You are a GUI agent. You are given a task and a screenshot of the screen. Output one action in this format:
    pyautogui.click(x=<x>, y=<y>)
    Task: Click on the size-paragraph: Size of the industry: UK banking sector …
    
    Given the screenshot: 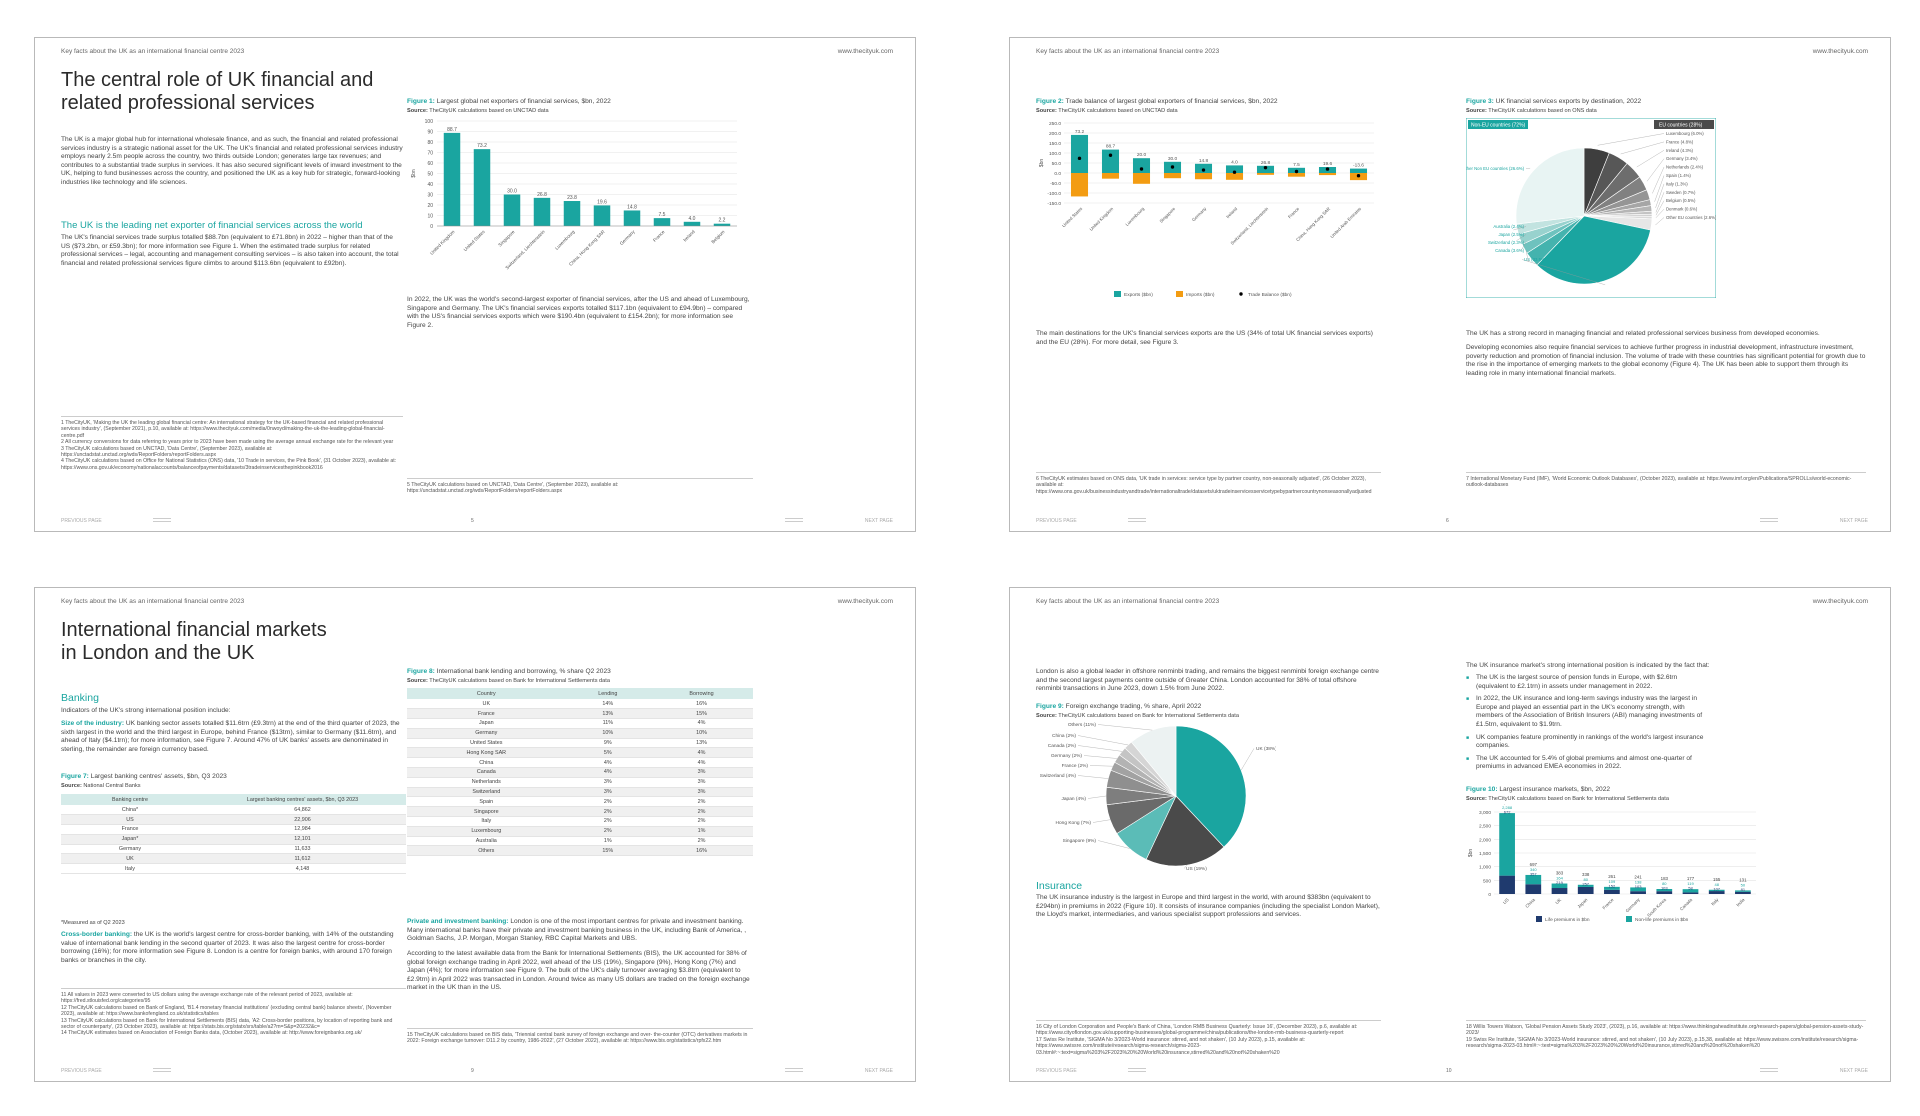 What is the action you would take?
    pyautogui.click(x=233, y=737)
    